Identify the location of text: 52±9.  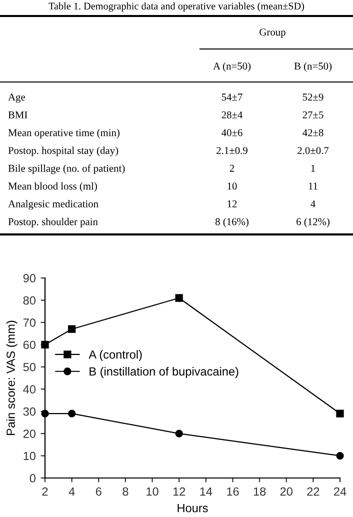
(313, 97).